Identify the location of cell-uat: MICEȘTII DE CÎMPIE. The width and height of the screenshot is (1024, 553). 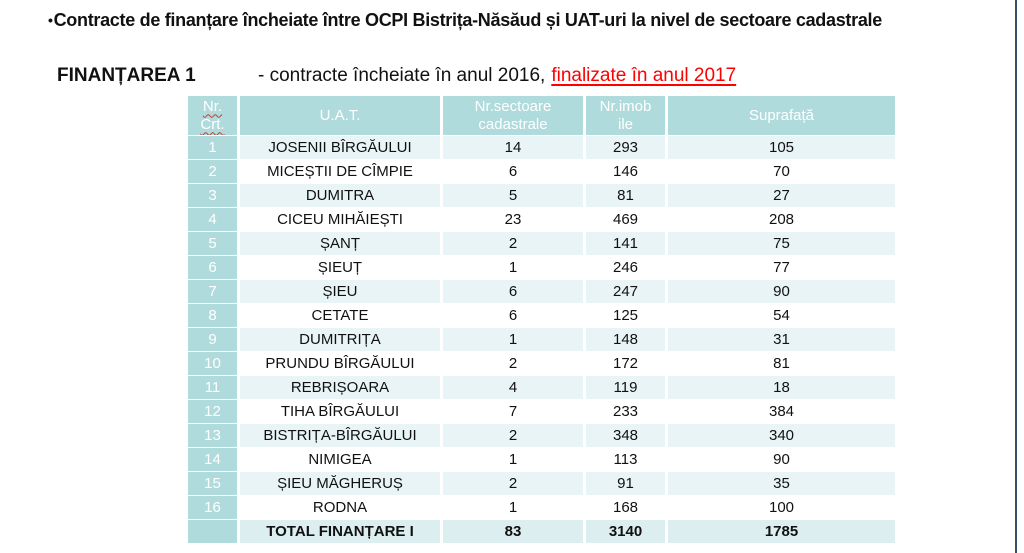
(340, 171).